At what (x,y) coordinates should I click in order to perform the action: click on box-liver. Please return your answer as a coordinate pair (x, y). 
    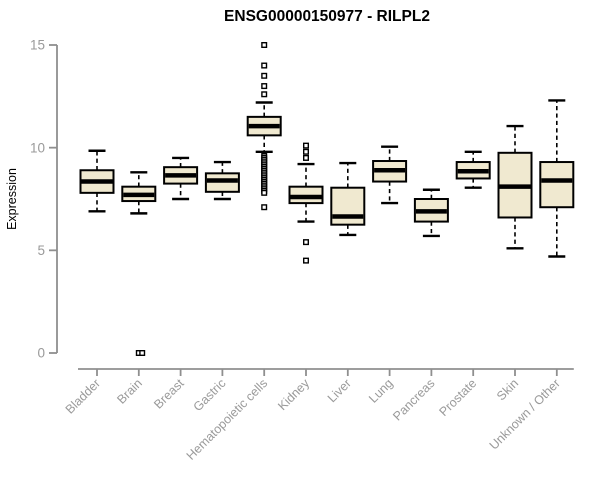
    Looking at the image, I should click on (348, 199).